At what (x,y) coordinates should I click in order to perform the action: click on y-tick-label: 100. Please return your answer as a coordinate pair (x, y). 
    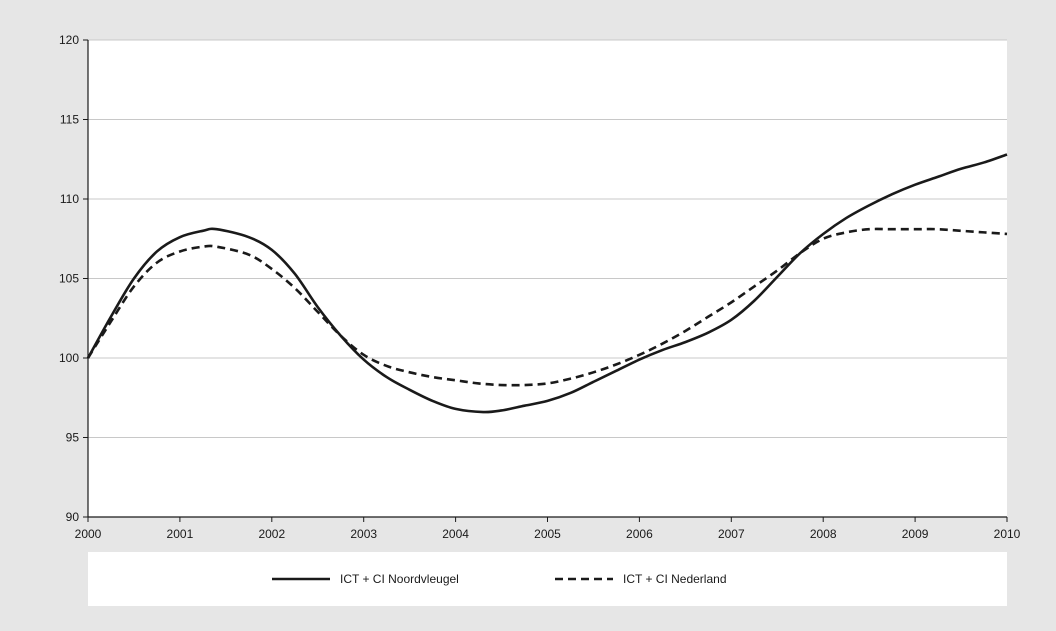
    Looking at the image, I should click on (69, 358).